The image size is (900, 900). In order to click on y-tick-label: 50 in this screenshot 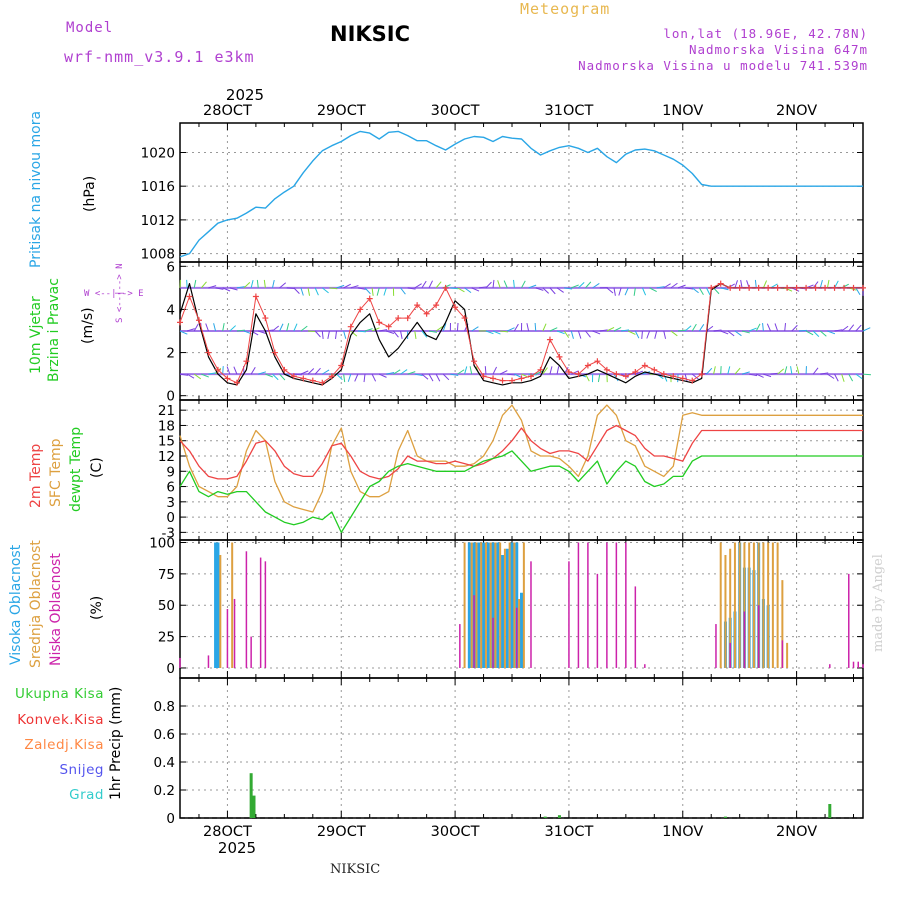, I will do `click(166, 606)`.